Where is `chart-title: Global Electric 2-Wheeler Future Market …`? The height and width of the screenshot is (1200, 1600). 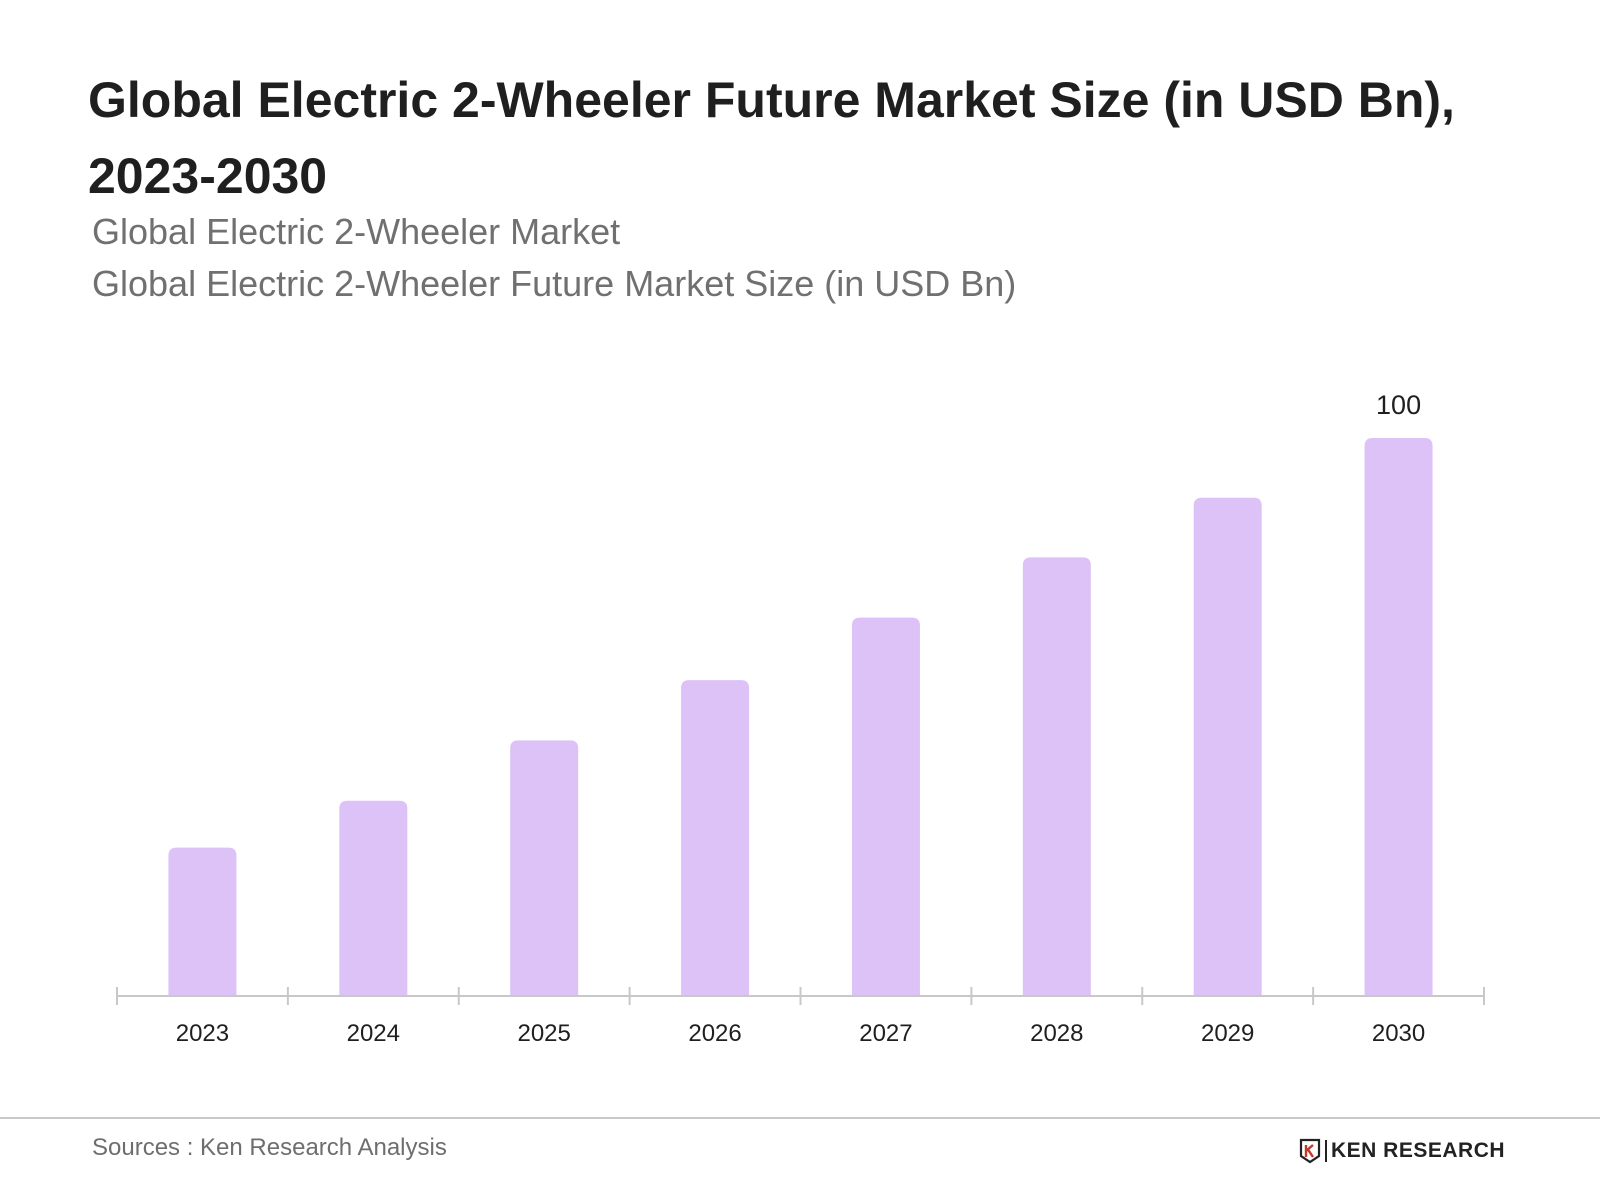
chart-title: Global Electric 2-Wheeler Future Market … is located at coordinates (771, 138).